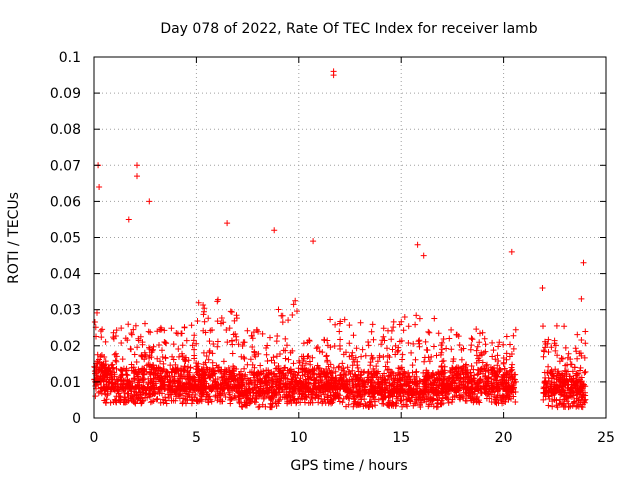  Describe the element at coordinates (65, 239) in the screenshot. I see `y-tick-label: 0.05` at that location.